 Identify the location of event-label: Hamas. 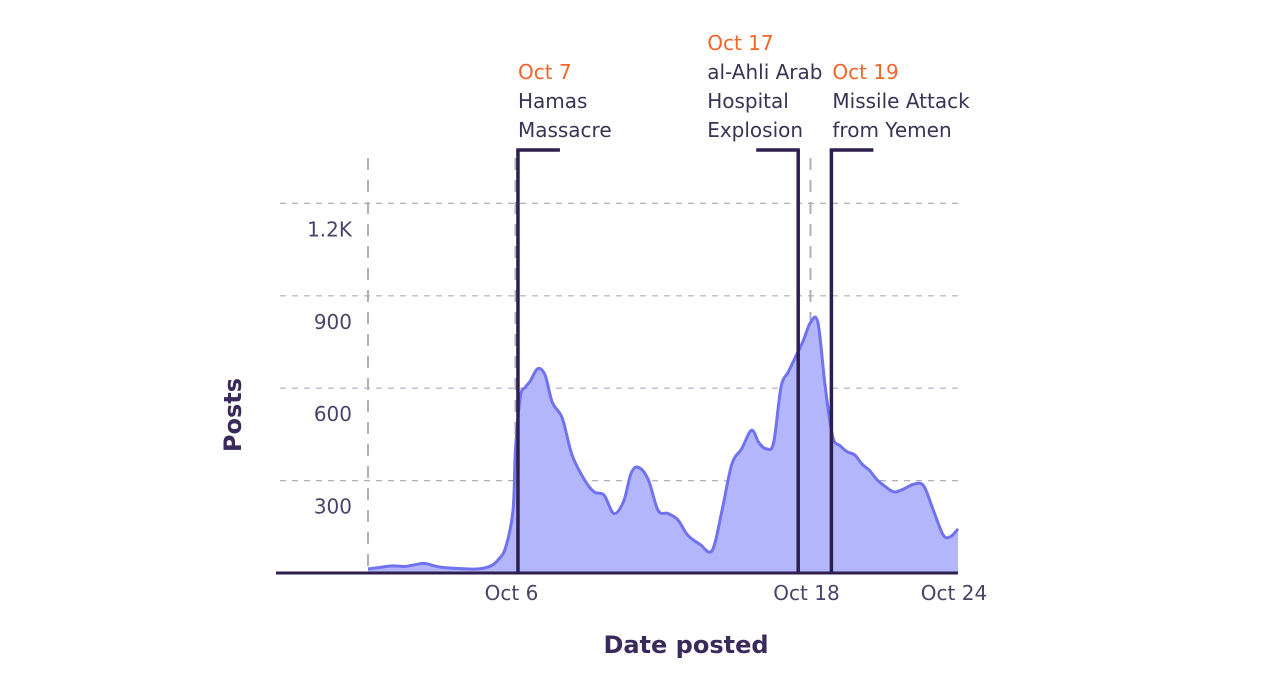
(552, 101).